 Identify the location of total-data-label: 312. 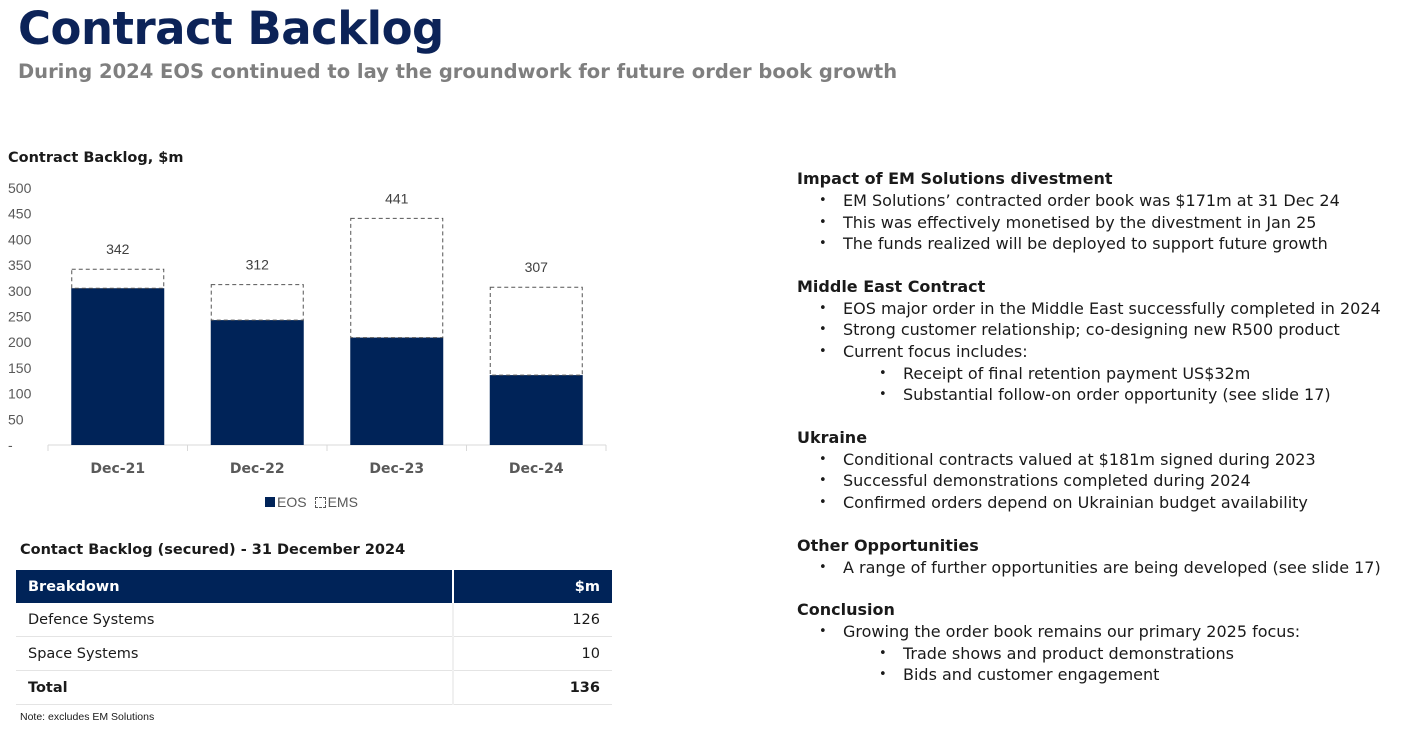
(258, 265).